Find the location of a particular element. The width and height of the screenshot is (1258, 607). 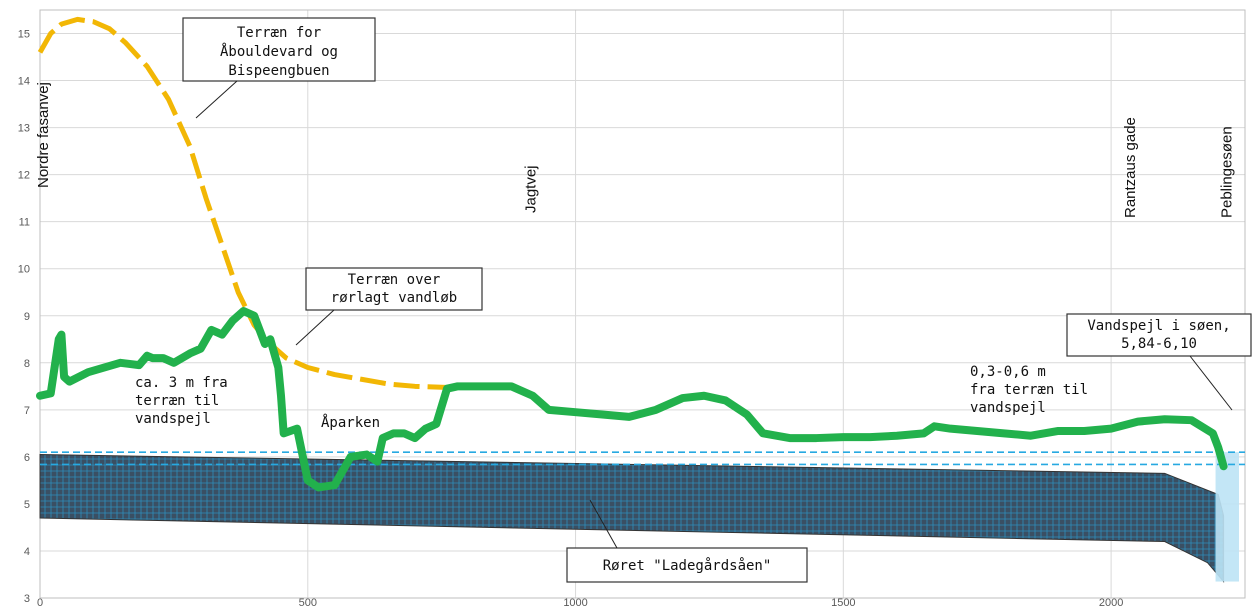

y-tick-label: 15 is located at coordinates (24, 35).